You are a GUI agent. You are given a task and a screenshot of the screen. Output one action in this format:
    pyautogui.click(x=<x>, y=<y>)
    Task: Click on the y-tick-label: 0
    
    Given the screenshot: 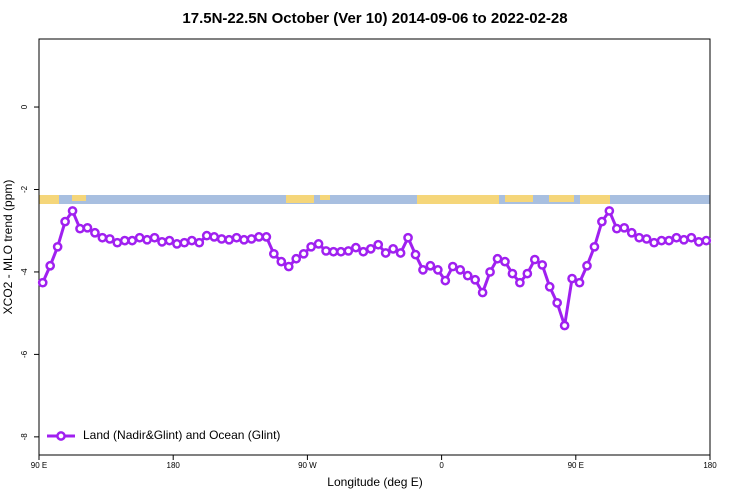 What is the action you would take?
    pyautogui.click(x=24, y=106)
    